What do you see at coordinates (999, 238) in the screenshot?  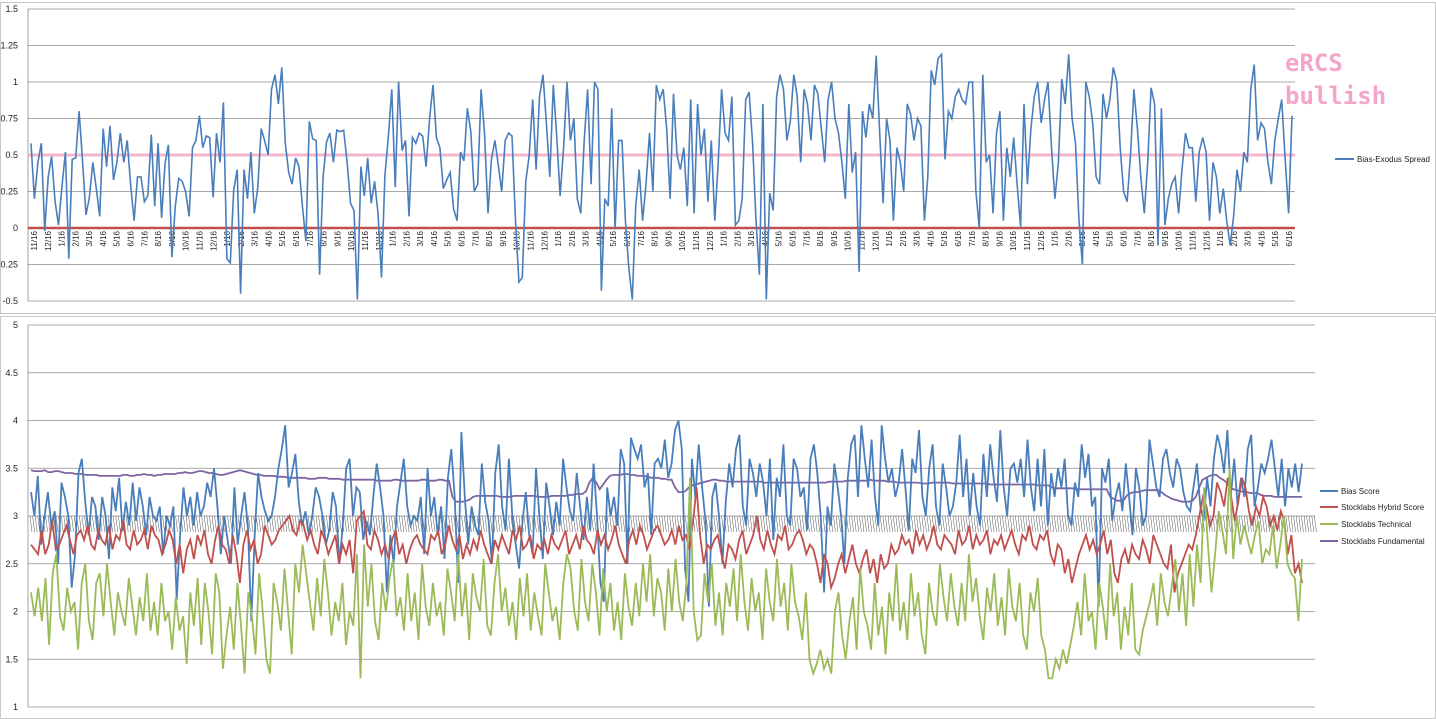 I see `x-tick-label: 9/16` at bounding box center [999, 238].